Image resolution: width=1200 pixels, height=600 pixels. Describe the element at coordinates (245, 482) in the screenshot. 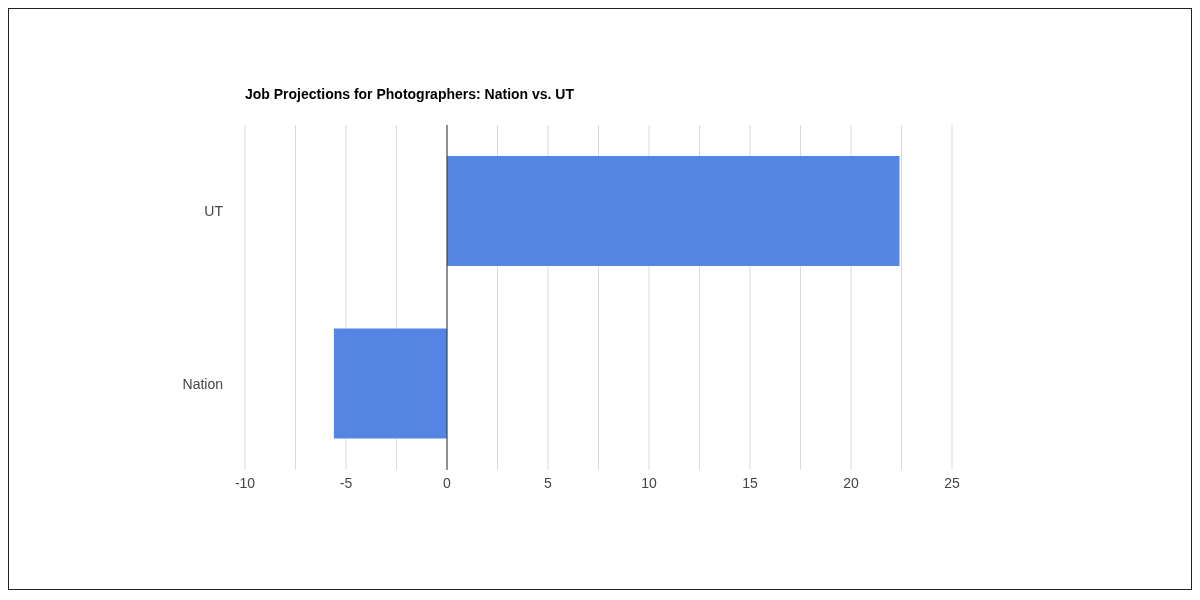

I see `x-tick-label: -10` at that location.